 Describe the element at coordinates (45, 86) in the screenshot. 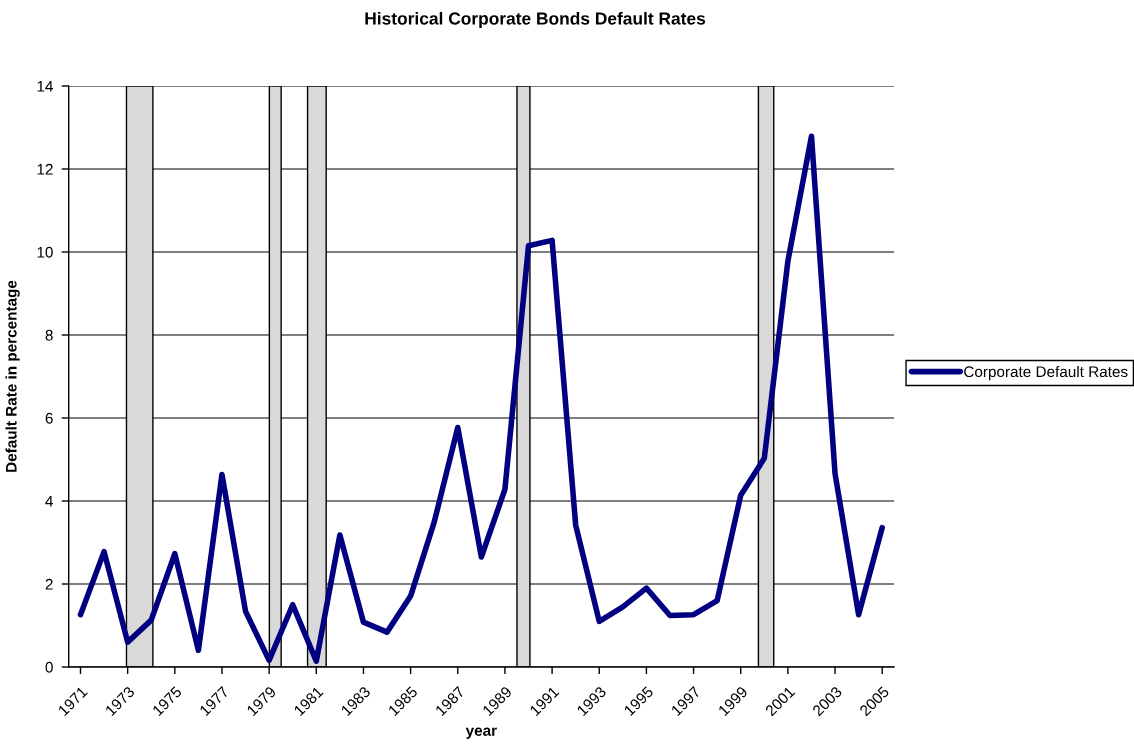

I see `y-tick-label: 14` at that location.